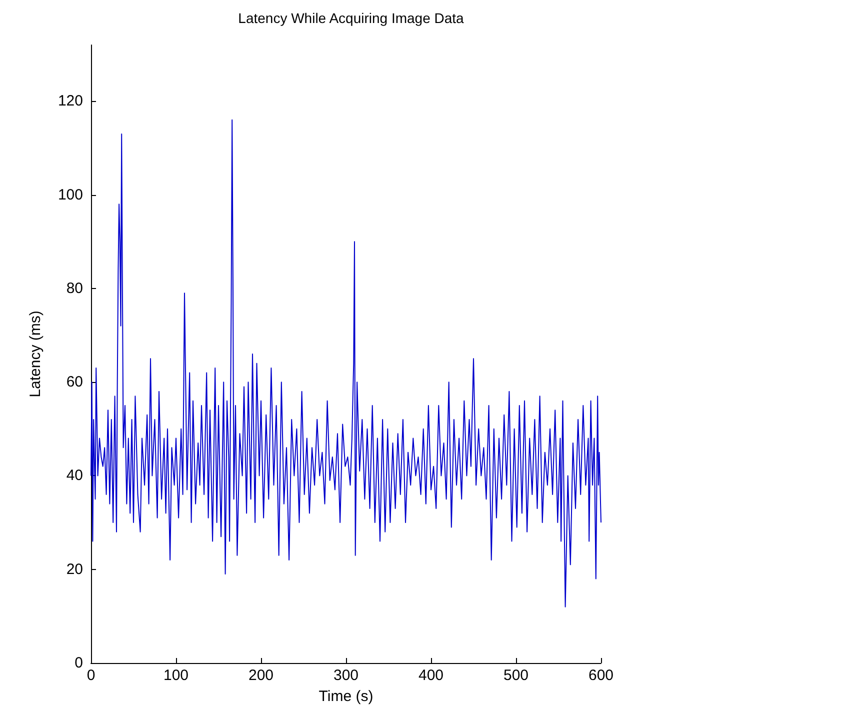 The image size is (868, 709). Describe the element at coordinates (74, 382) in the screenshot. I see `y-tick-label: 60` at that location.